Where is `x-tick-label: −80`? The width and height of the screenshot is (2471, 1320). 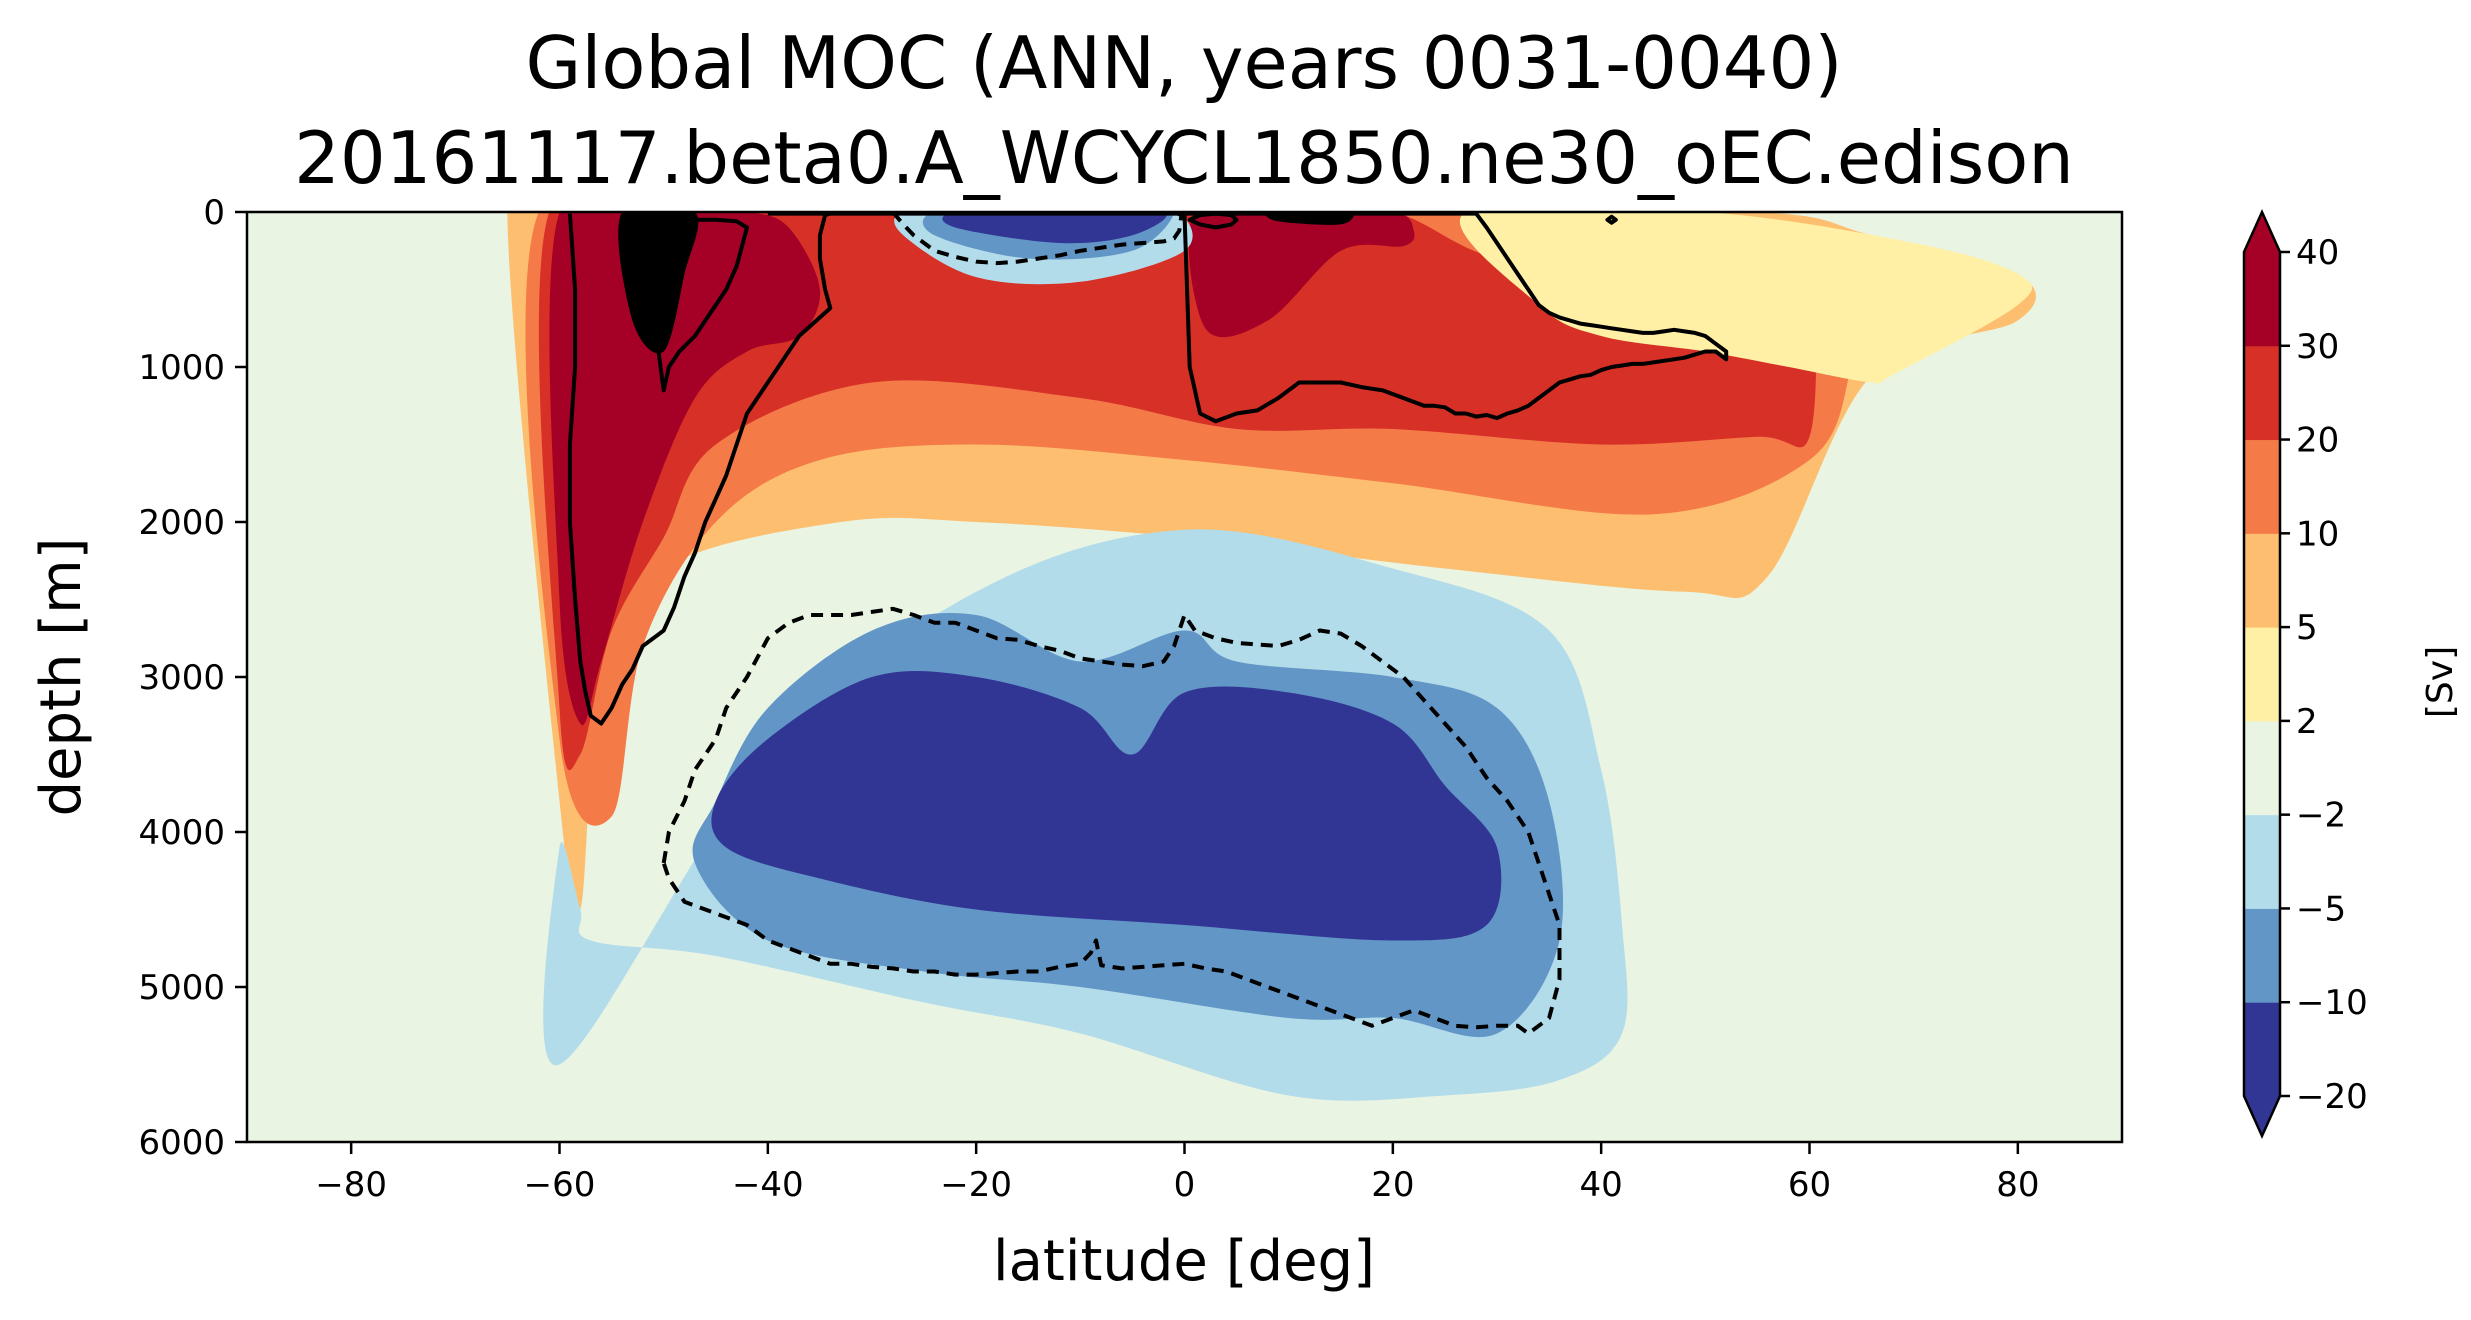
x-tick-label: −80 is located at coordinates (351, 1185).